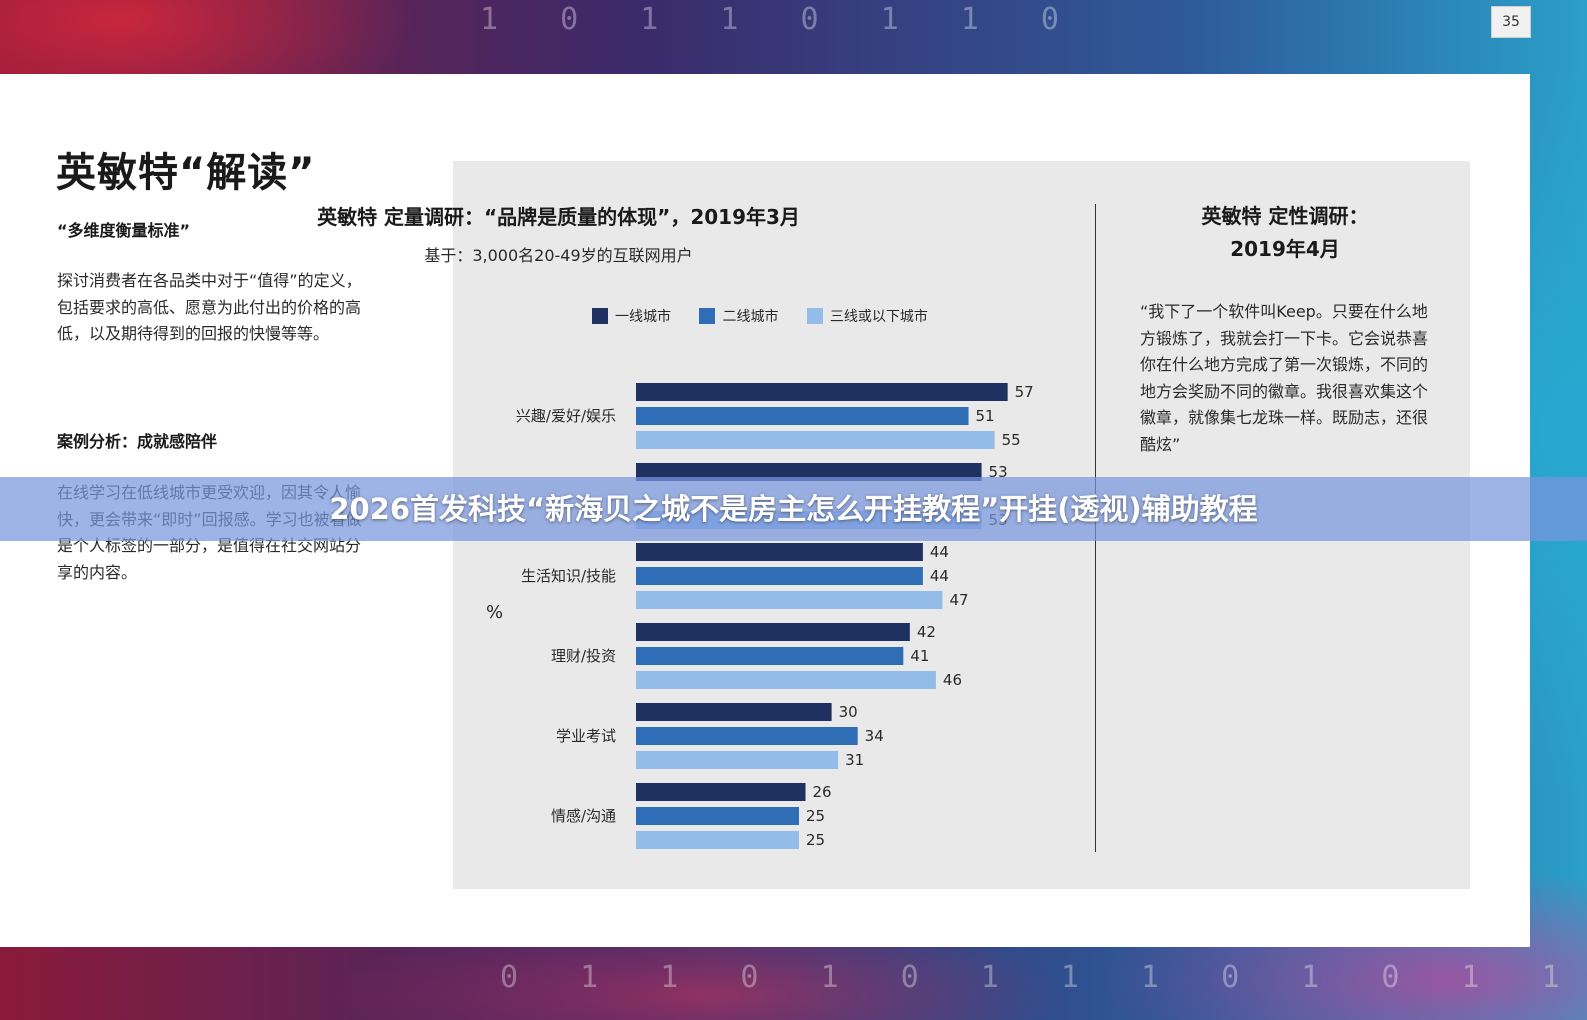 The image size is (1587, 1020). I want to click on data-label: 31, so click(854, 760).